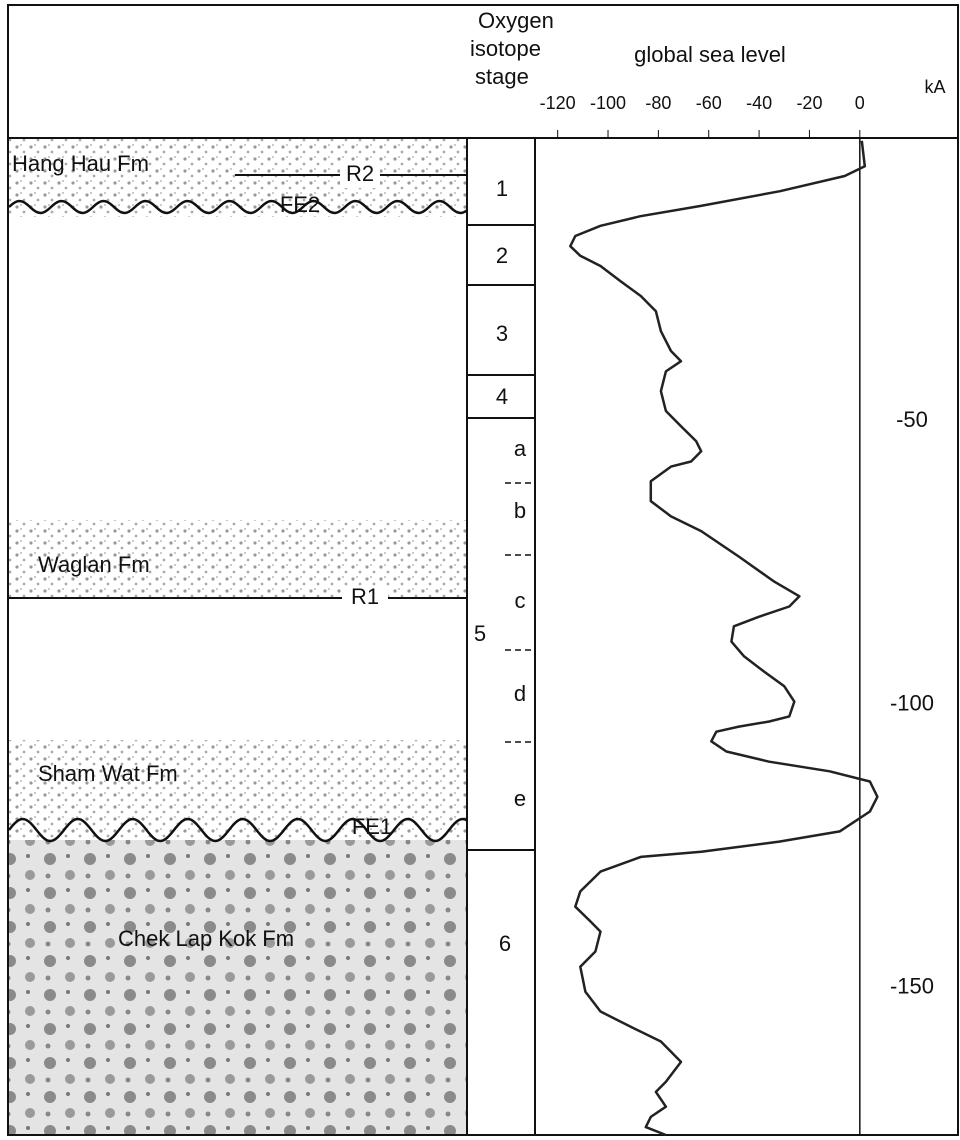  What do you see at coordinates (80, 163) in the screenshot?
I see `formation-label: Hang Hau Fm` at bounding box center [80, 163].